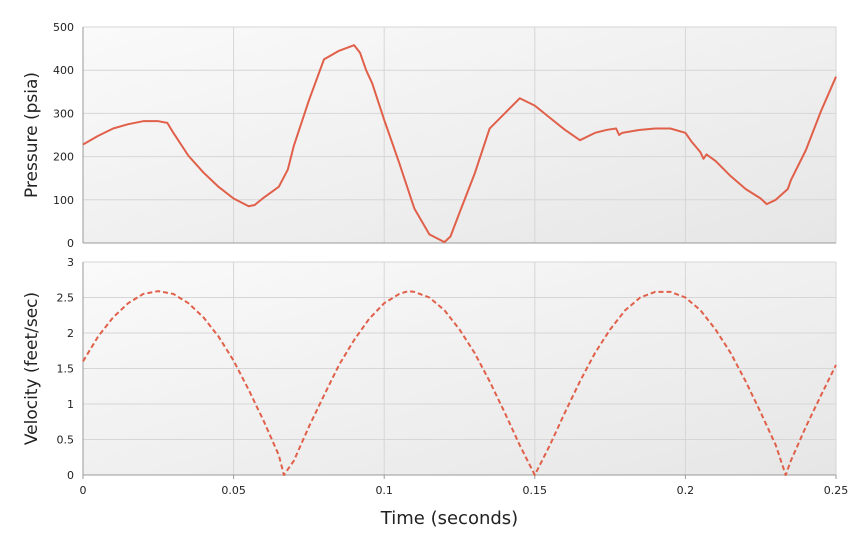  What do you see at coordinates (83, 490) in the screenshot?
I see `x-tick-label: 0` at bounding box center [83, 490].